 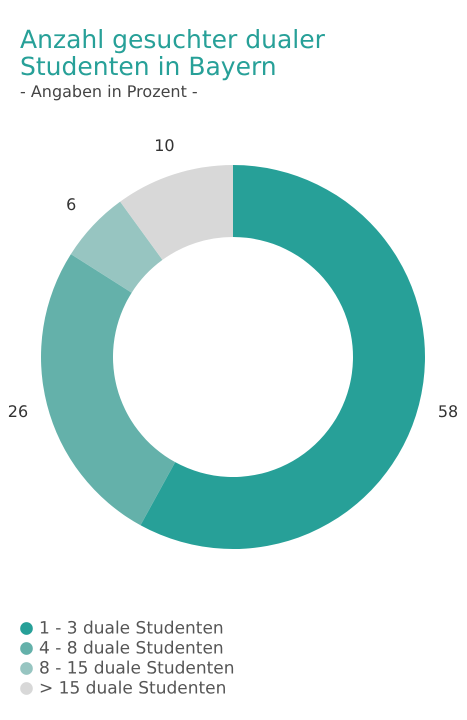 What do you see at coordinates (131, 648) in the screenshot?
I see `legend-label: 4 - 8 duale Studenten` at bounding box center [131, 648].